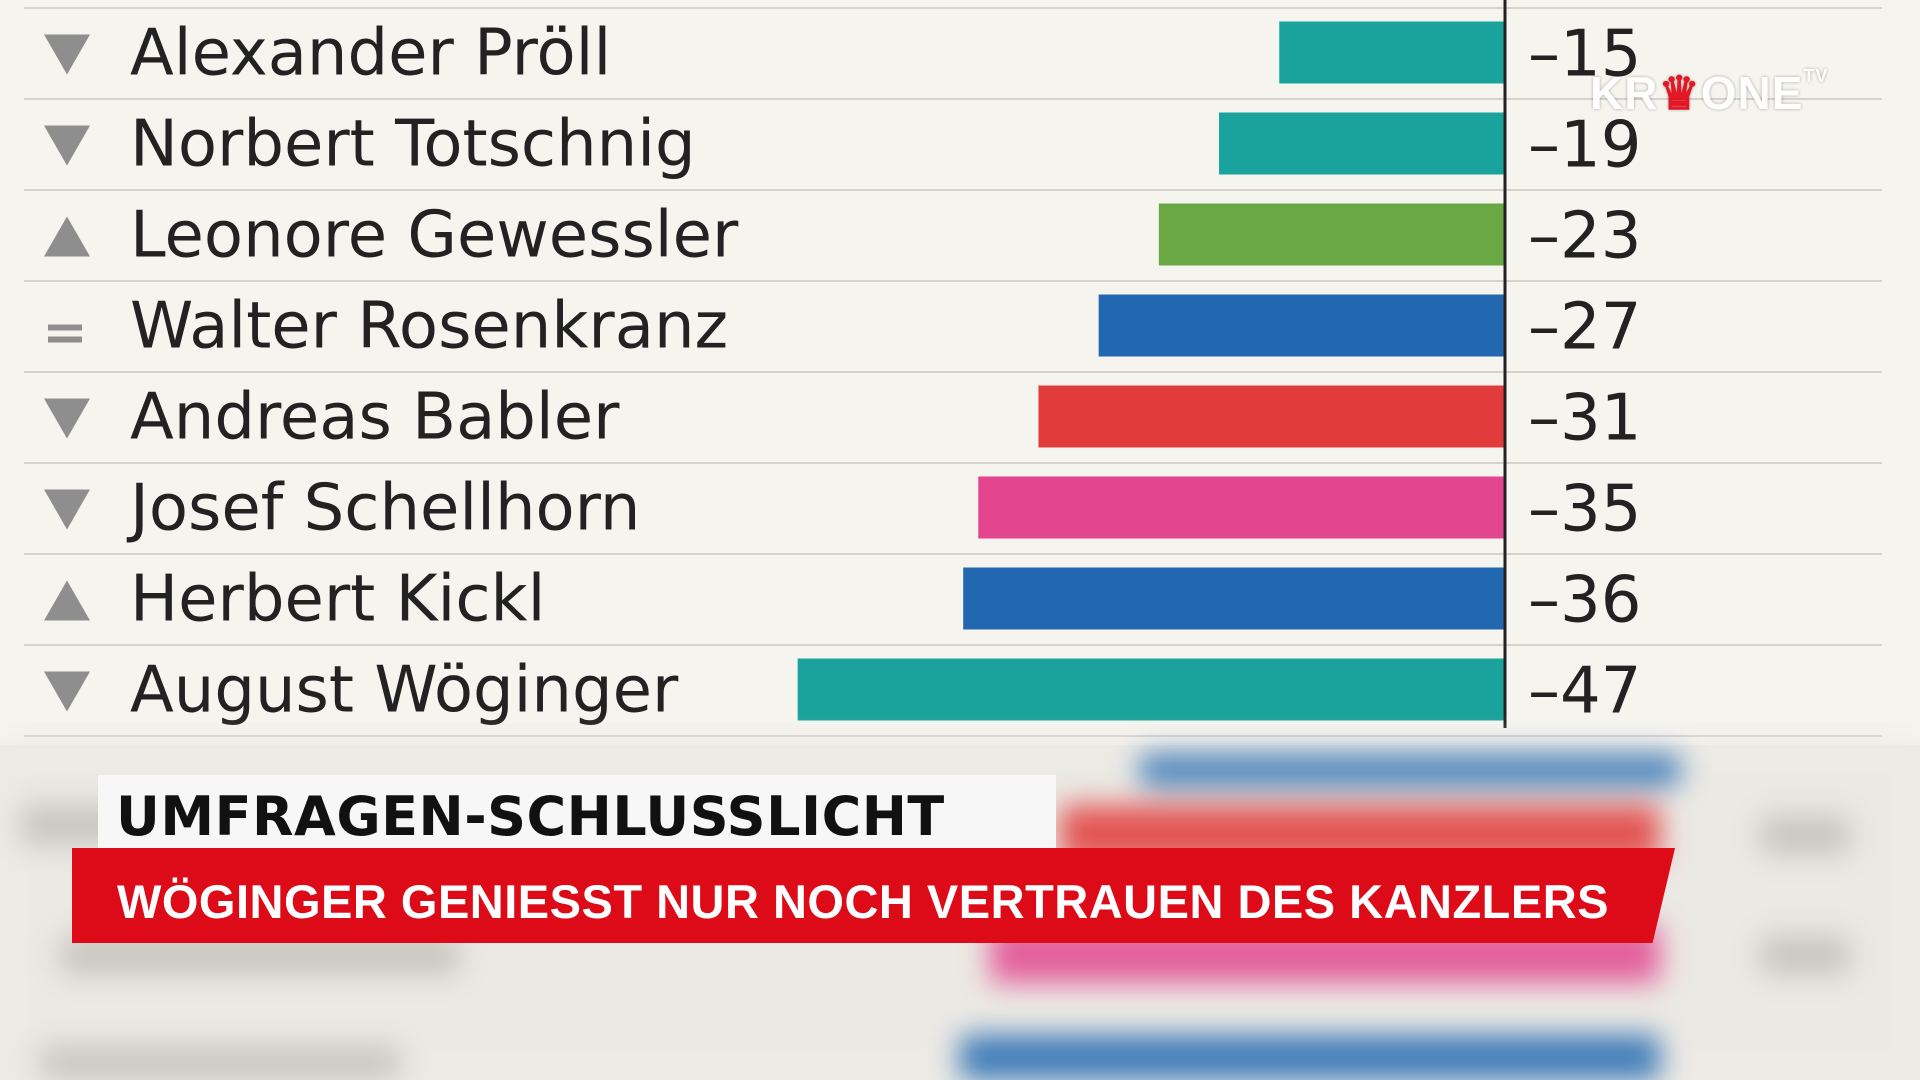 The image size is (1920, 1080). I want to click on row-name: August Wöginger, so click(404, 691).